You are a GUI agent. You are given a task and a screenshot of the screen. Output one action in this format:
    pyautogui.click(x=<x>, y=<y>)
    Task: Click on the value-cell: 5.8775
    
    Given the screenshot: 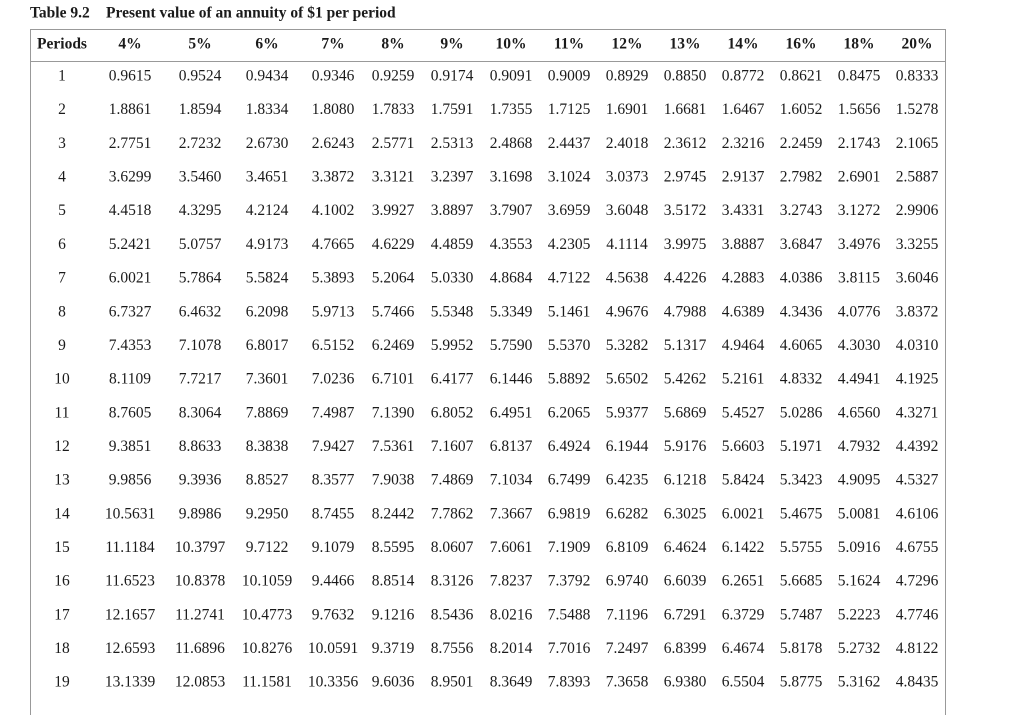 What is the action you would take?
    pyautogui.click(x=801, y=682)
    